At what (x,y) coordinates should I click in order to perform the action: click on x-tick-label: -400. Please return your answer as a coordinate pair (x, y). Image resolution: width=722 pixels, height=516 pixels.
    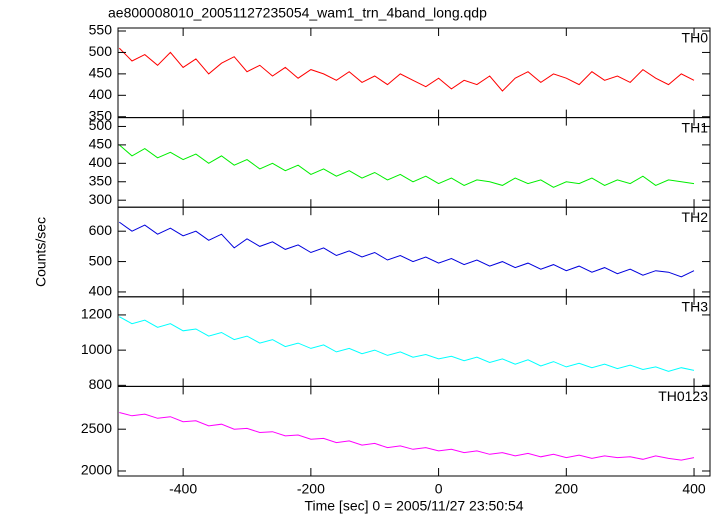
    Looking at the image, I should click on (183, 489).